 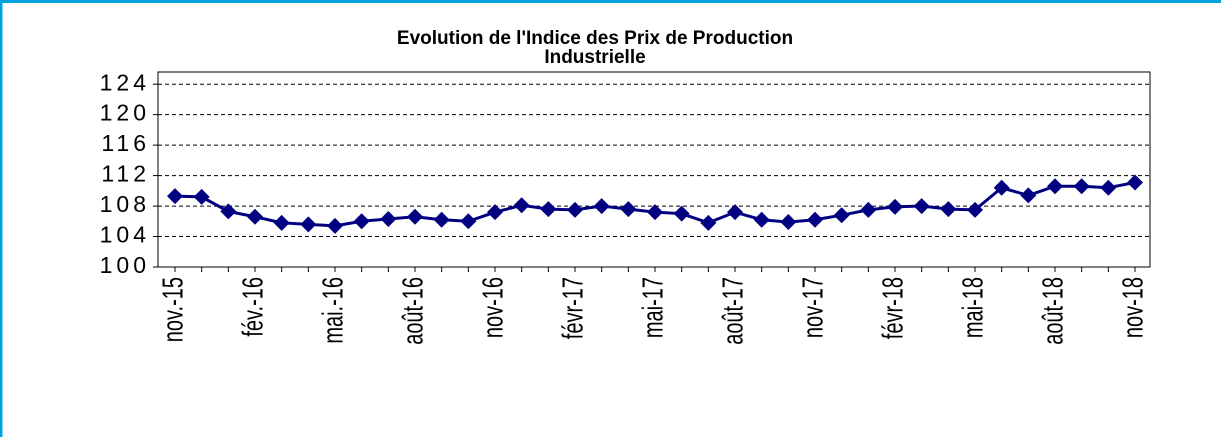 I want to click on x-tick-label: mai-17, so click(x=653, y=307).